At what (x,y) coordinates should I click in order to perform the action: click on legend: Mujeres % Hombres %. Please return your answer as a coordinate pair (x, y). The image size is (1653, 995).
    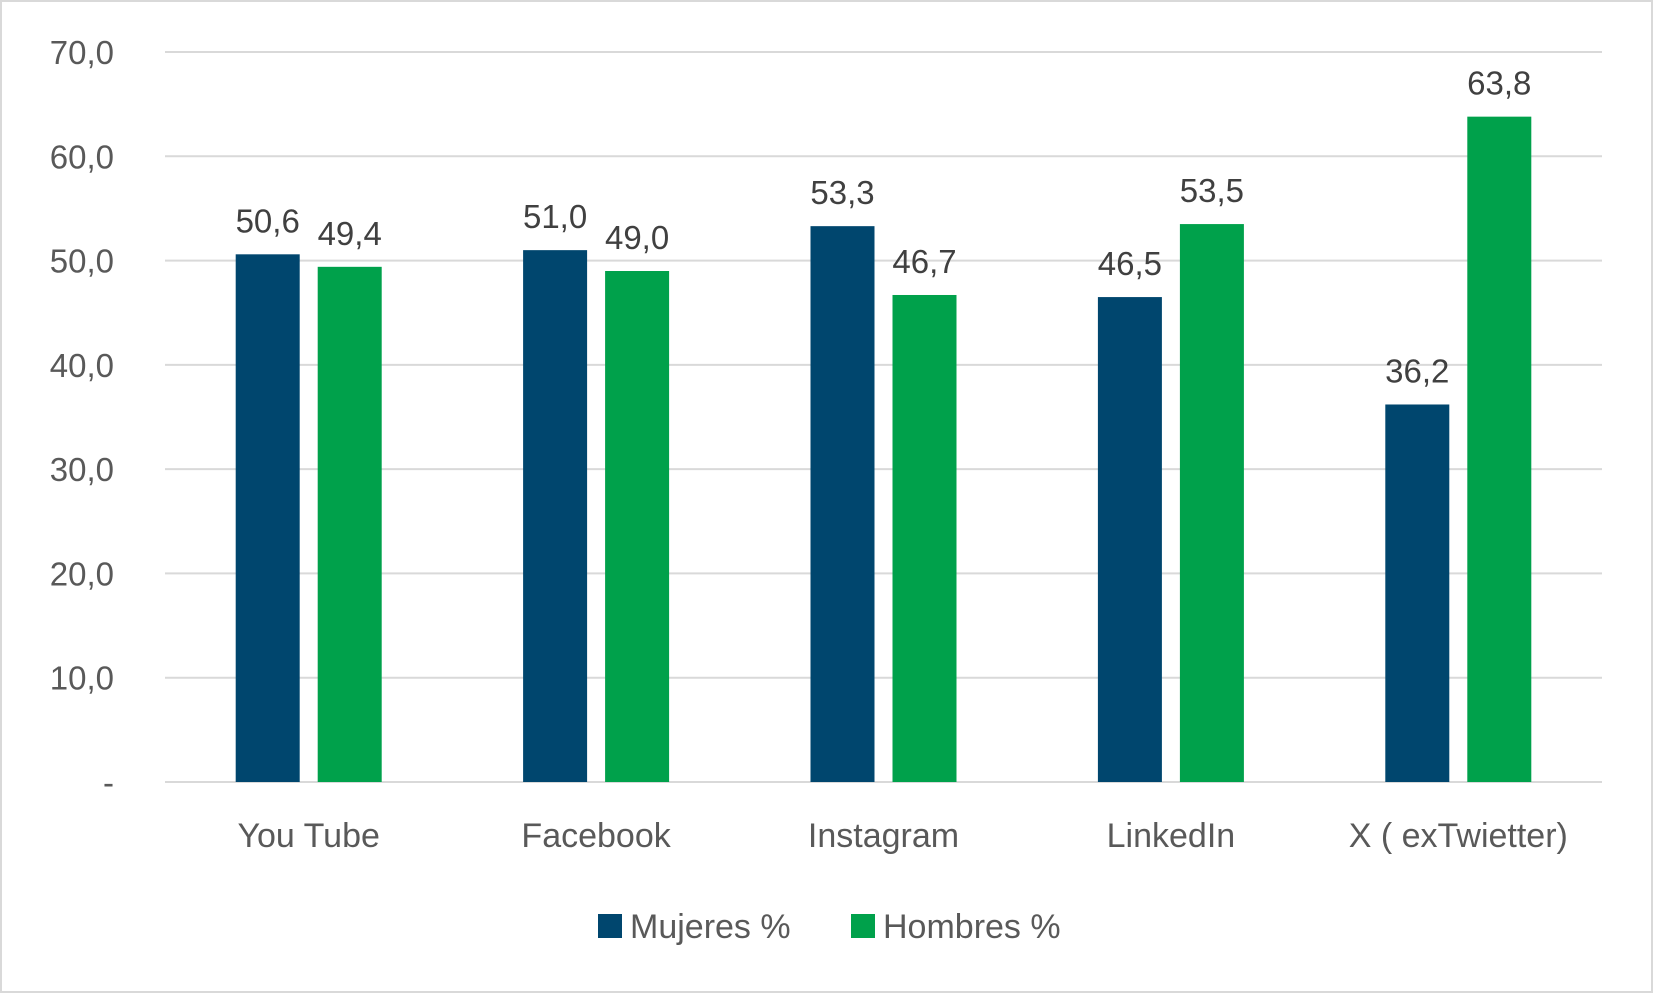
    Looking at the image, I should click on (829, 927).